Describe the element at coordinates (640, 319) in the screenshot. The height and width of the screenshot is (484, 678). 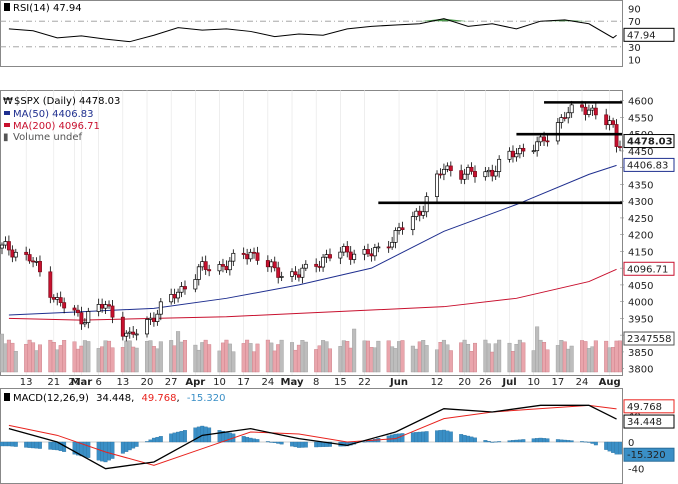
I see `price-tick-label: 3950` at that location.